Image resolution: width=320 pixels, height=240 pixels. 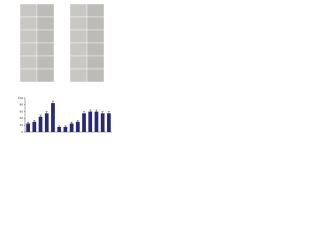 What do you see at coordinates (22, 118) in the screenshot?
I see `y-tick-label: 40` at bounding box center [22, 118].